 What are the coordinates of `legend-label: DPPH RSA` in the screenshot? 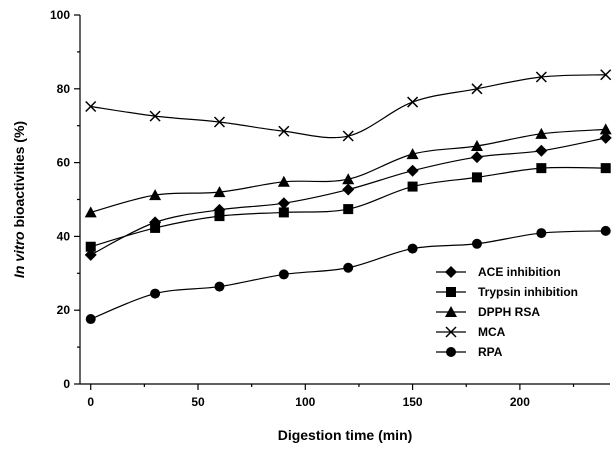 It's located at (509, 312).